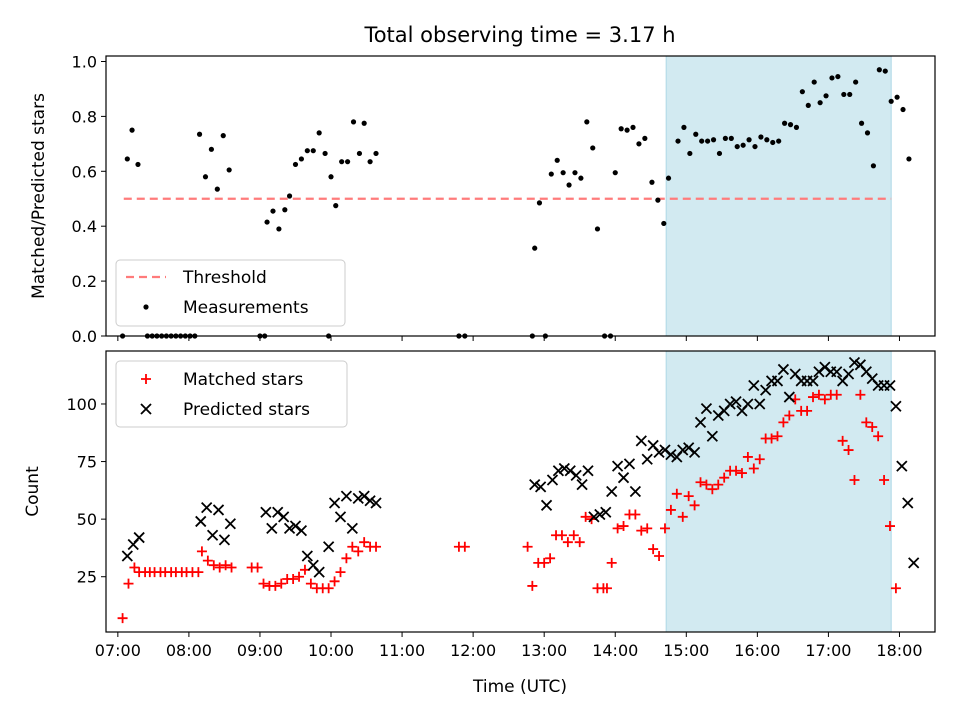 The height and width of the screenshot is (720, 960). What do you see at coordinates (243, 380) in the screenshot?
I see `legend-matched-label: Matched stars` at bounding box center [243, 380].